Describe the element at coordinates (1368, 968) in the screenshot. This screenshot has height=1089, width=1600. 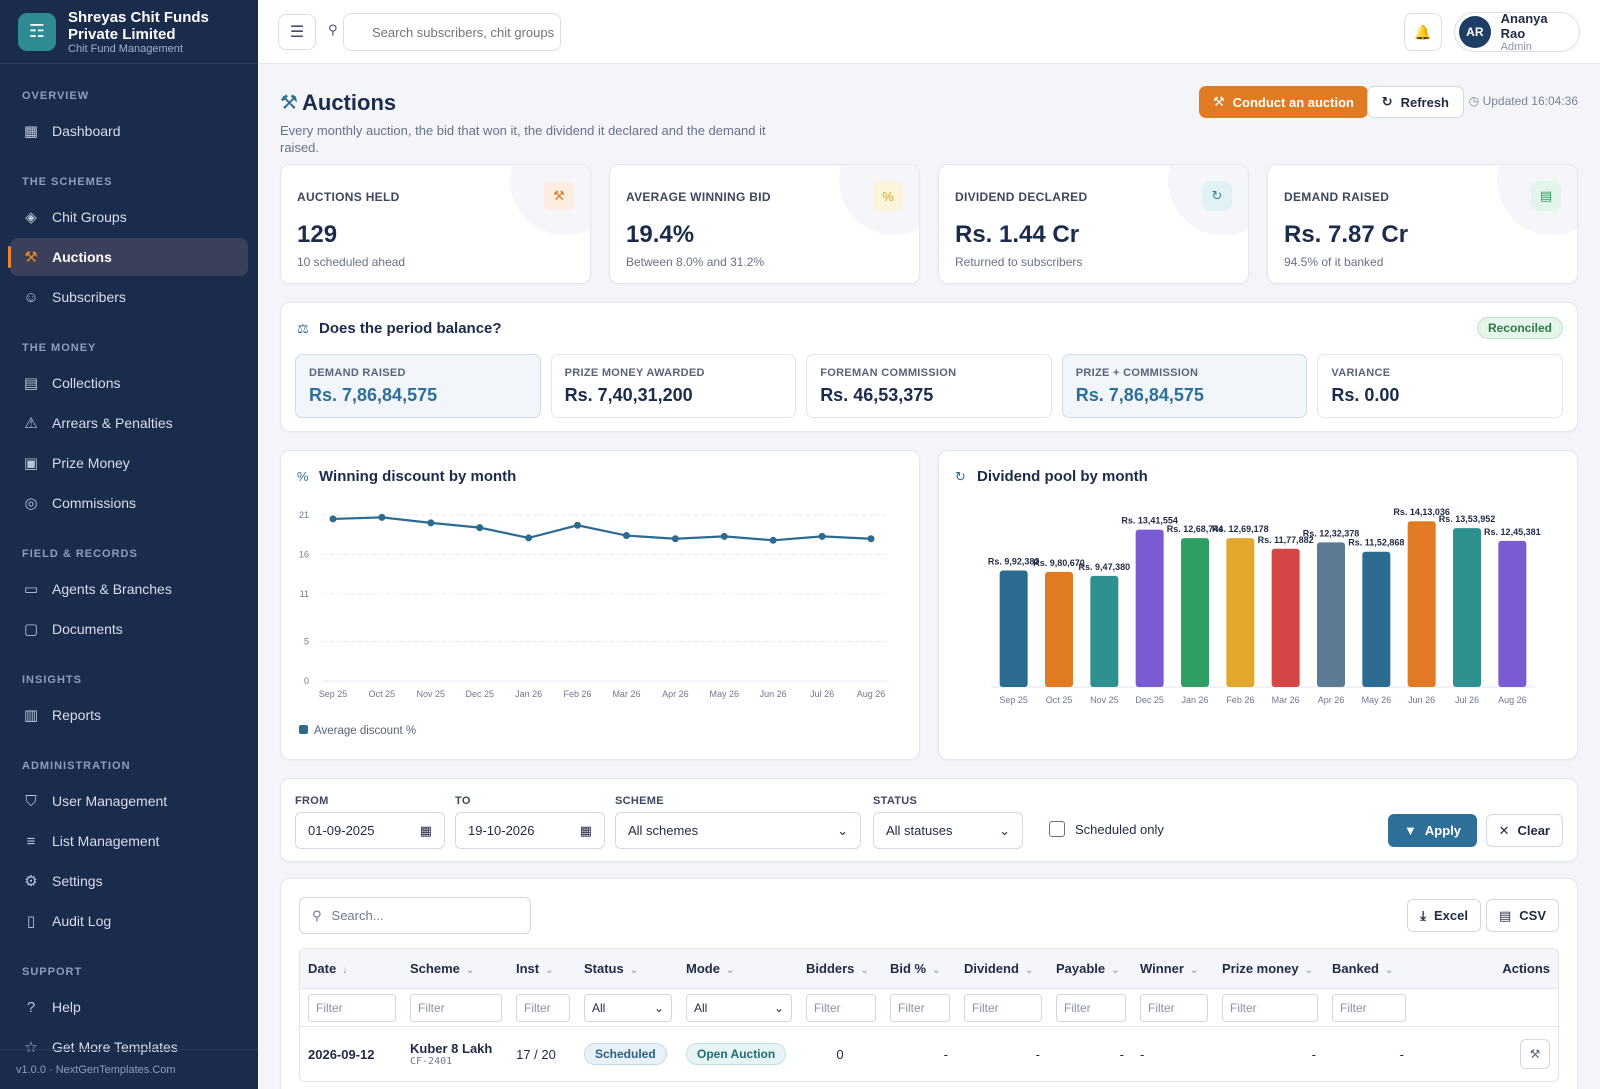
I see `column-header: Banked ⌄` at that location.